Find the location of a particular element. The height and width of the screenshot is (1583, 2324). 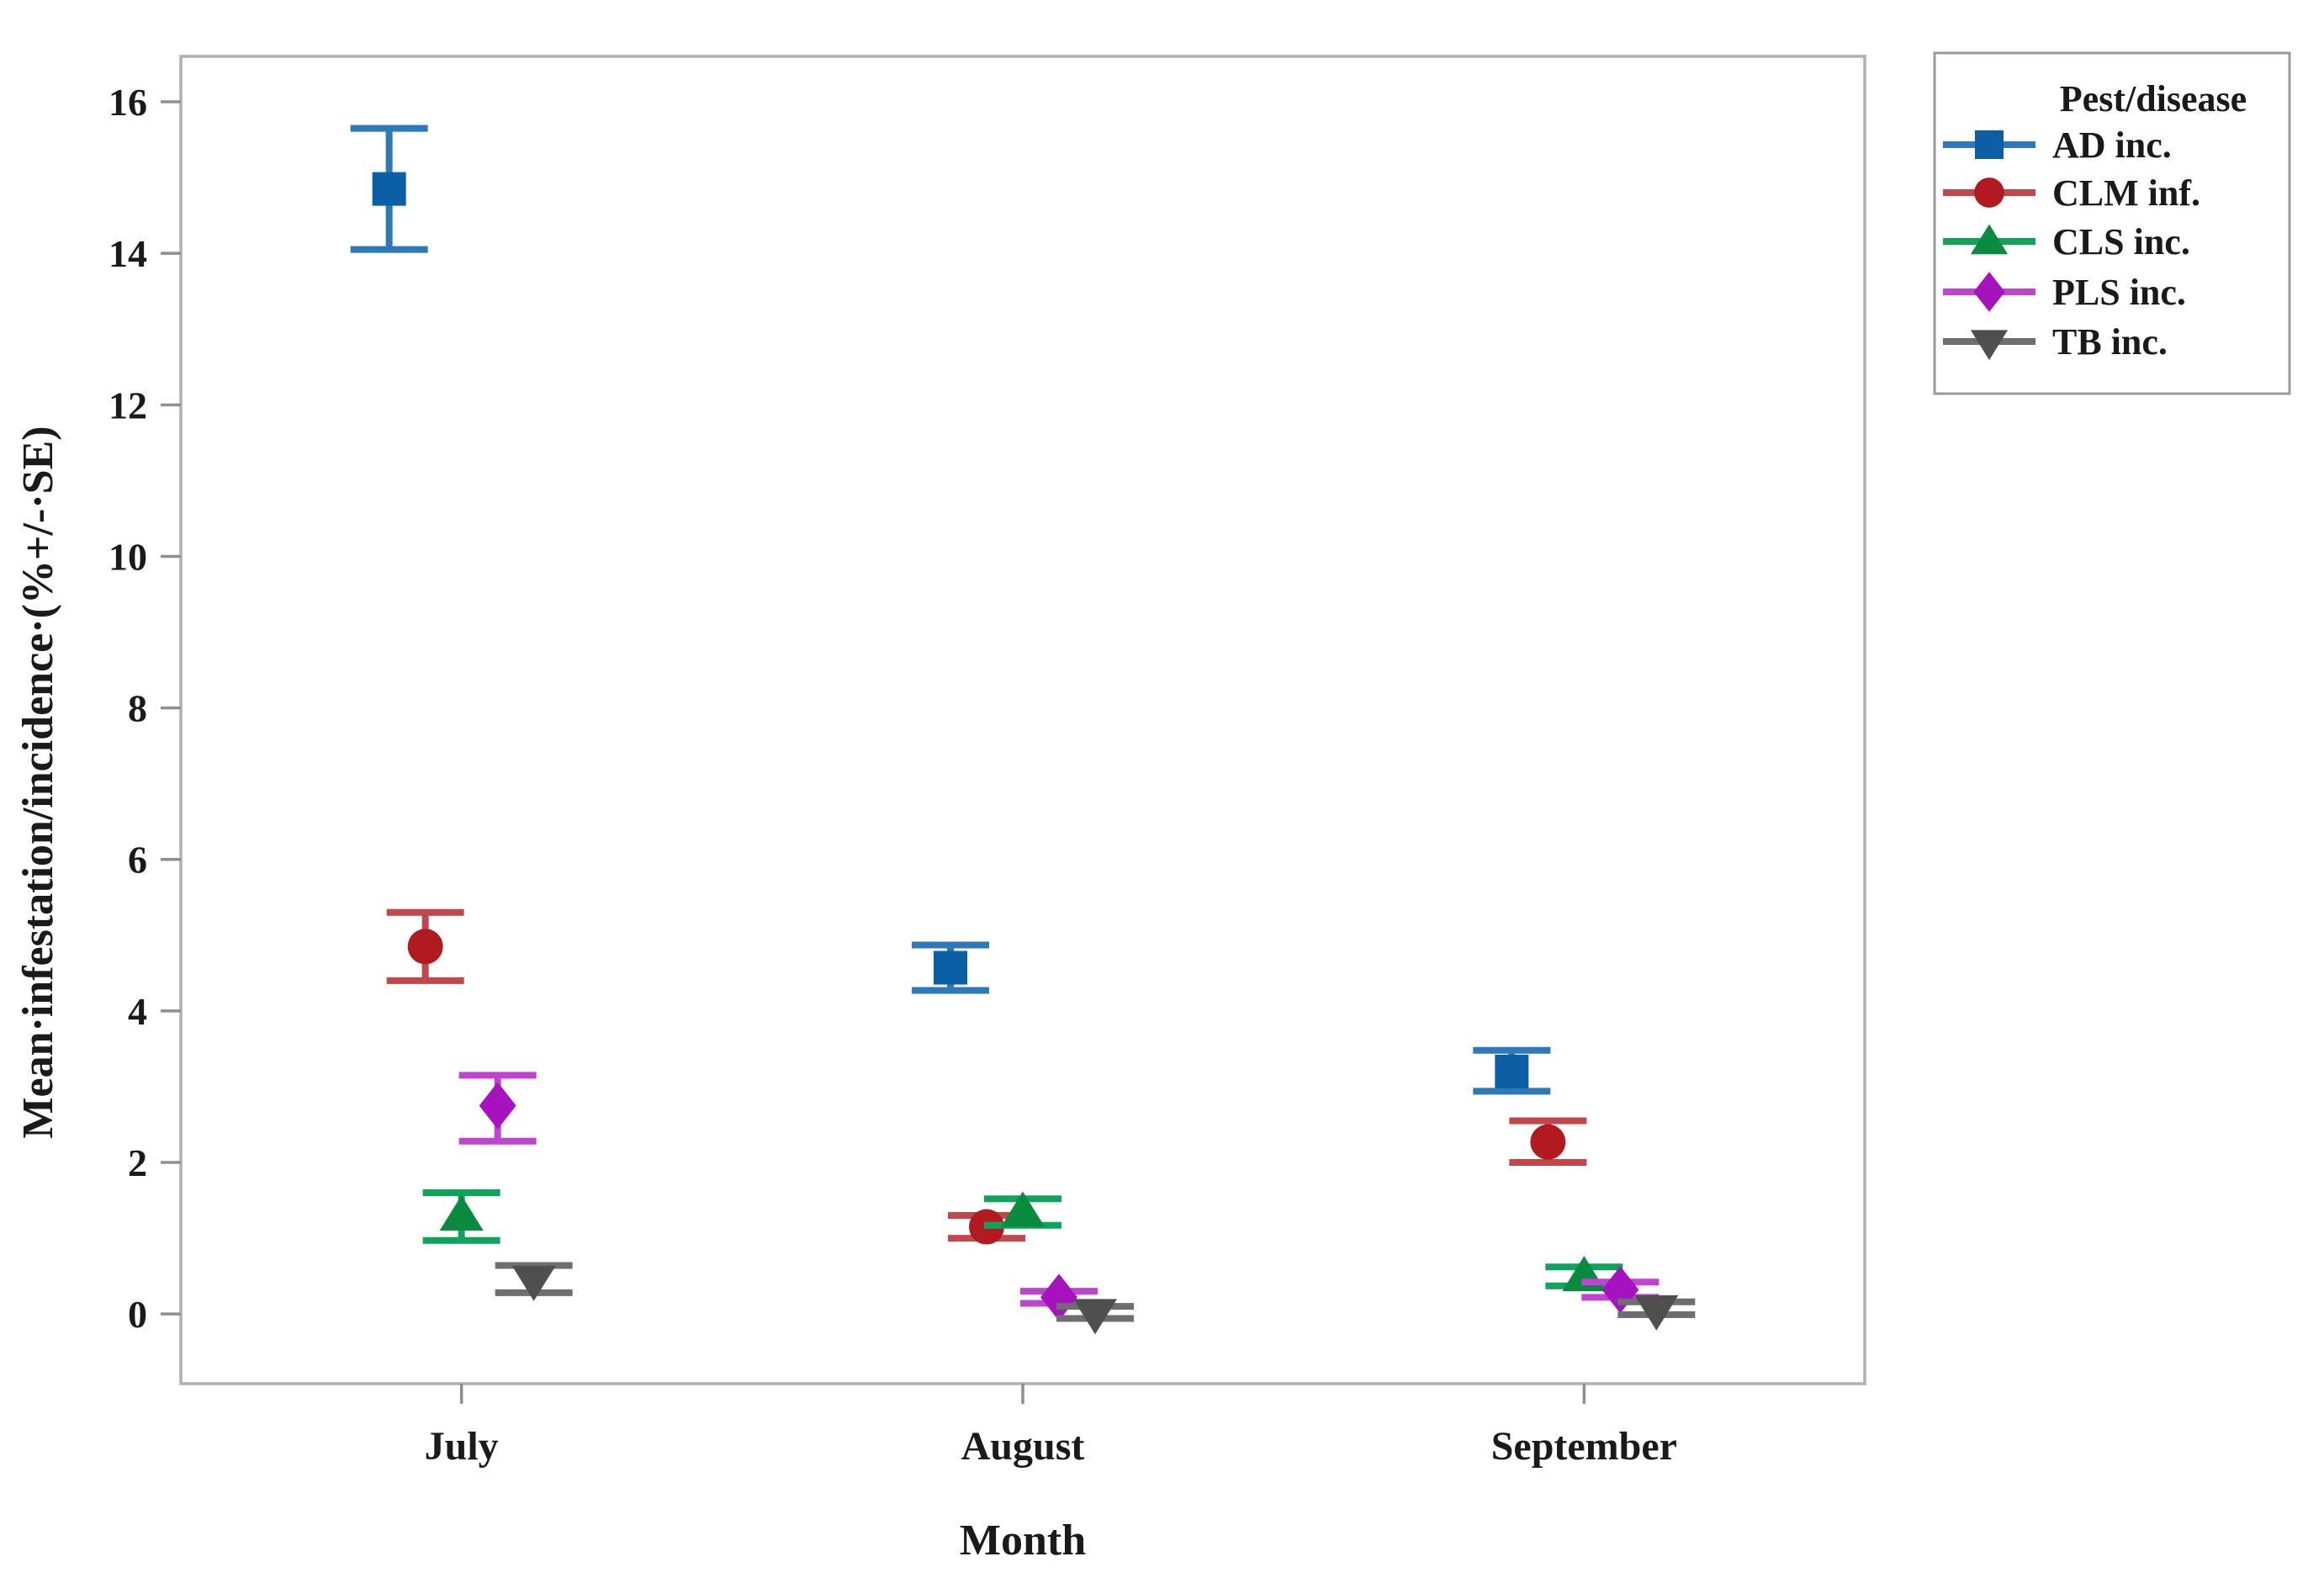

y-axis-title: Mean·infestation/incidence·(%+/-·SE) is located at coordinates (38, 782).